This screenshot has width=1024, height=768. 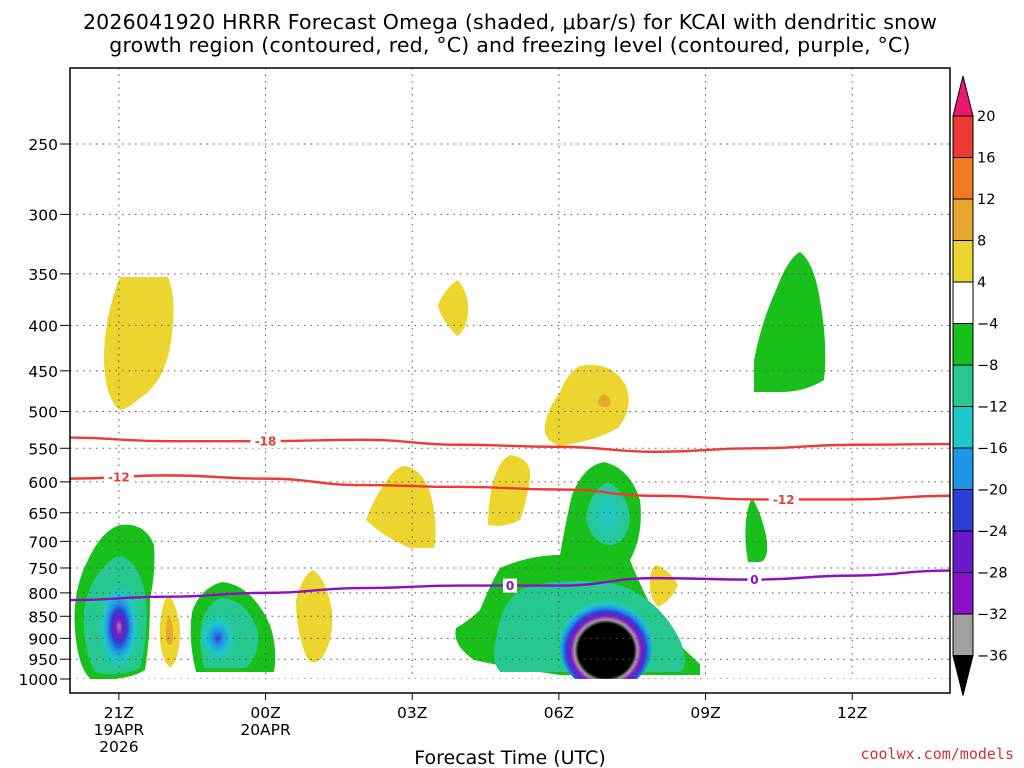 I want to click on omega-core-23z, so click(x=218, y=638).